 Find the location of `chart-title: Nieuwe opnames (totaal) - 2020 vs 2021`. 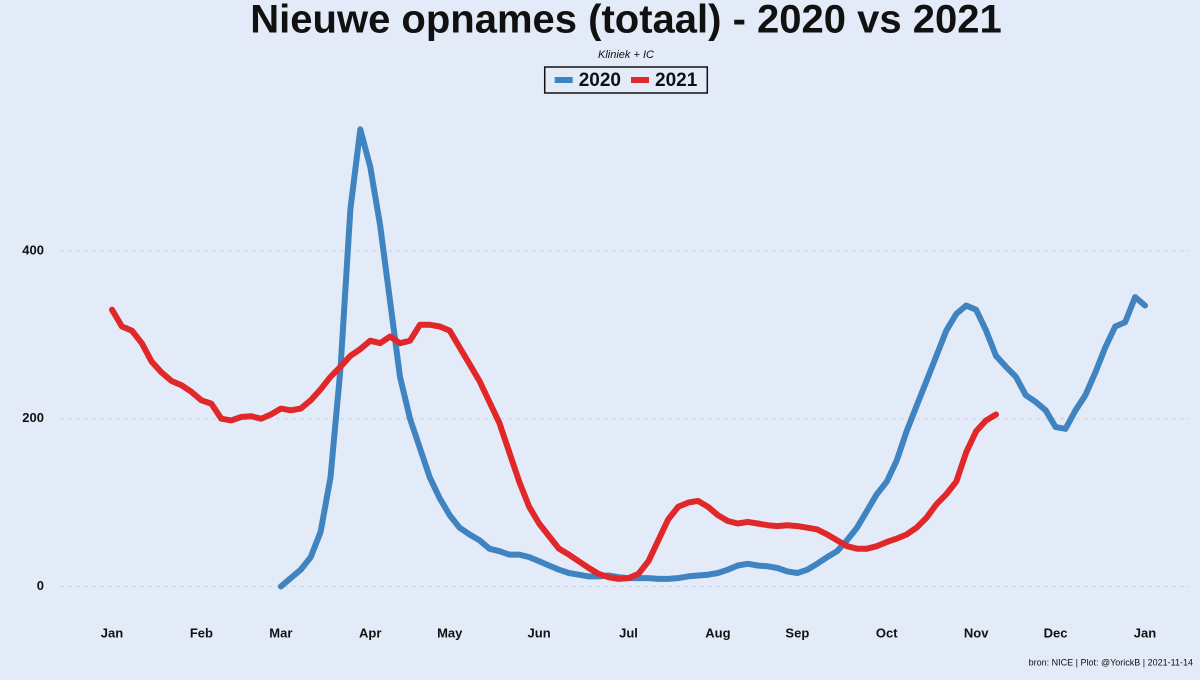

chart-title: Nieuwe opnames (totaal) - 2020 vs 2021 is located at coordinates (625, 21).